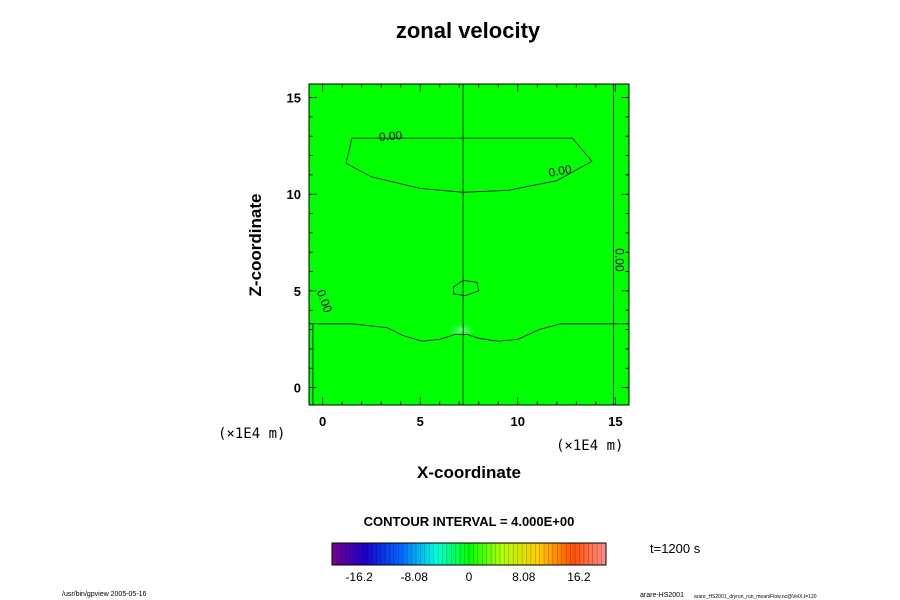  Describe the element at coordinates (420, 421) in the screenshot. I see `x-tick-label: 5` at that location.